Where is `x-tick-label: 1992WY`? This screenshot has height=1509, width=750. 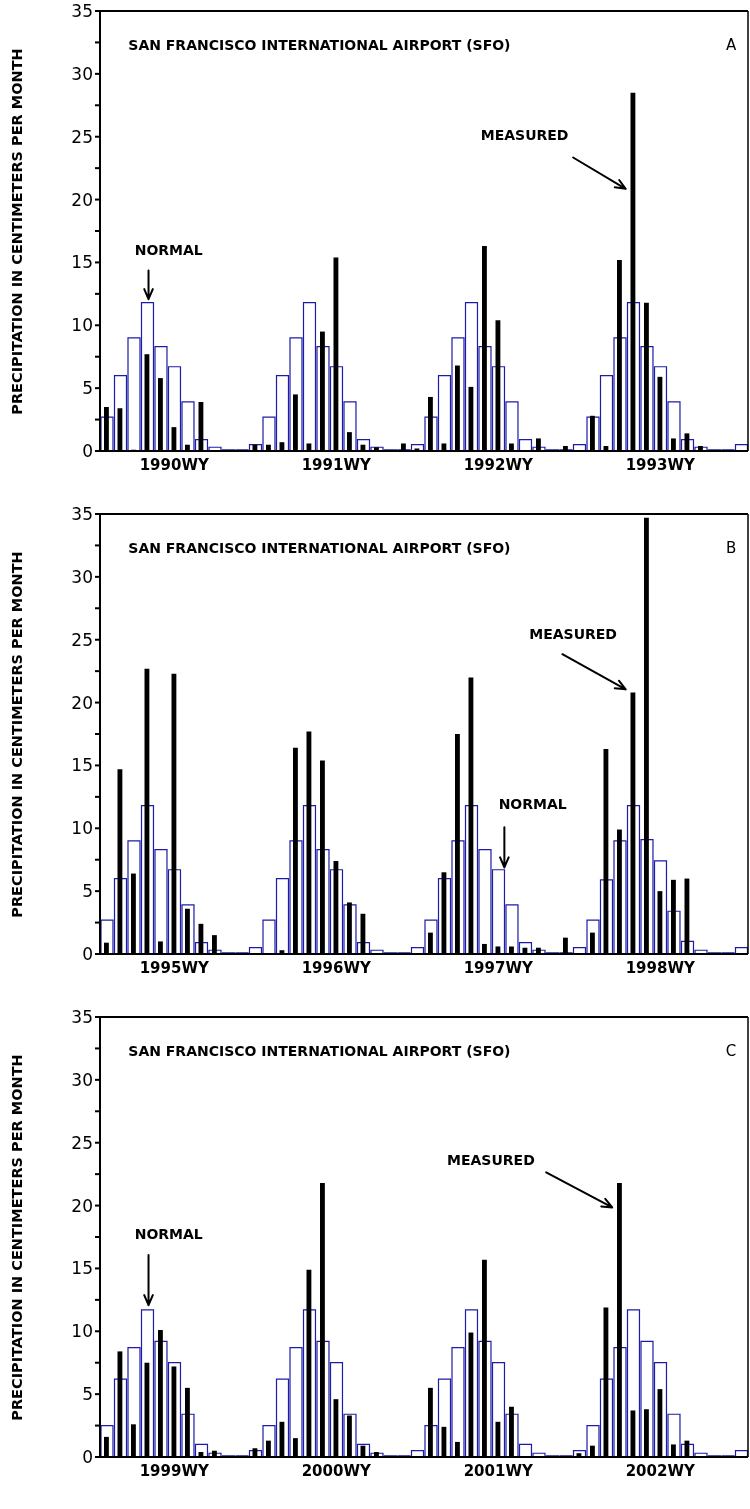 x-tick-label: 1992WY is located at coordinates (498, 464).